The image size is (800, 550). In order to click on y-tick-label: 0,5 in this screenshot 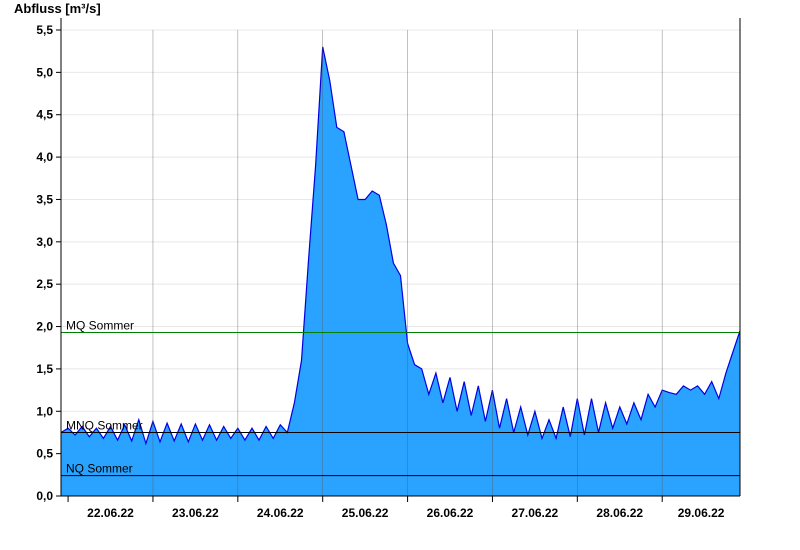, I will do `click(44, 454)`.